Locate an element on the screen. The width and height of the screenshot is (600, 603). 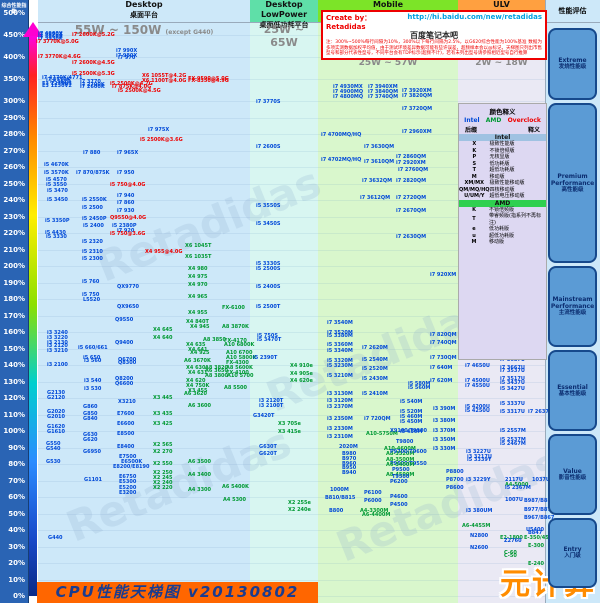
cpu-label: i5 460M is located at coordinates (411, 417).